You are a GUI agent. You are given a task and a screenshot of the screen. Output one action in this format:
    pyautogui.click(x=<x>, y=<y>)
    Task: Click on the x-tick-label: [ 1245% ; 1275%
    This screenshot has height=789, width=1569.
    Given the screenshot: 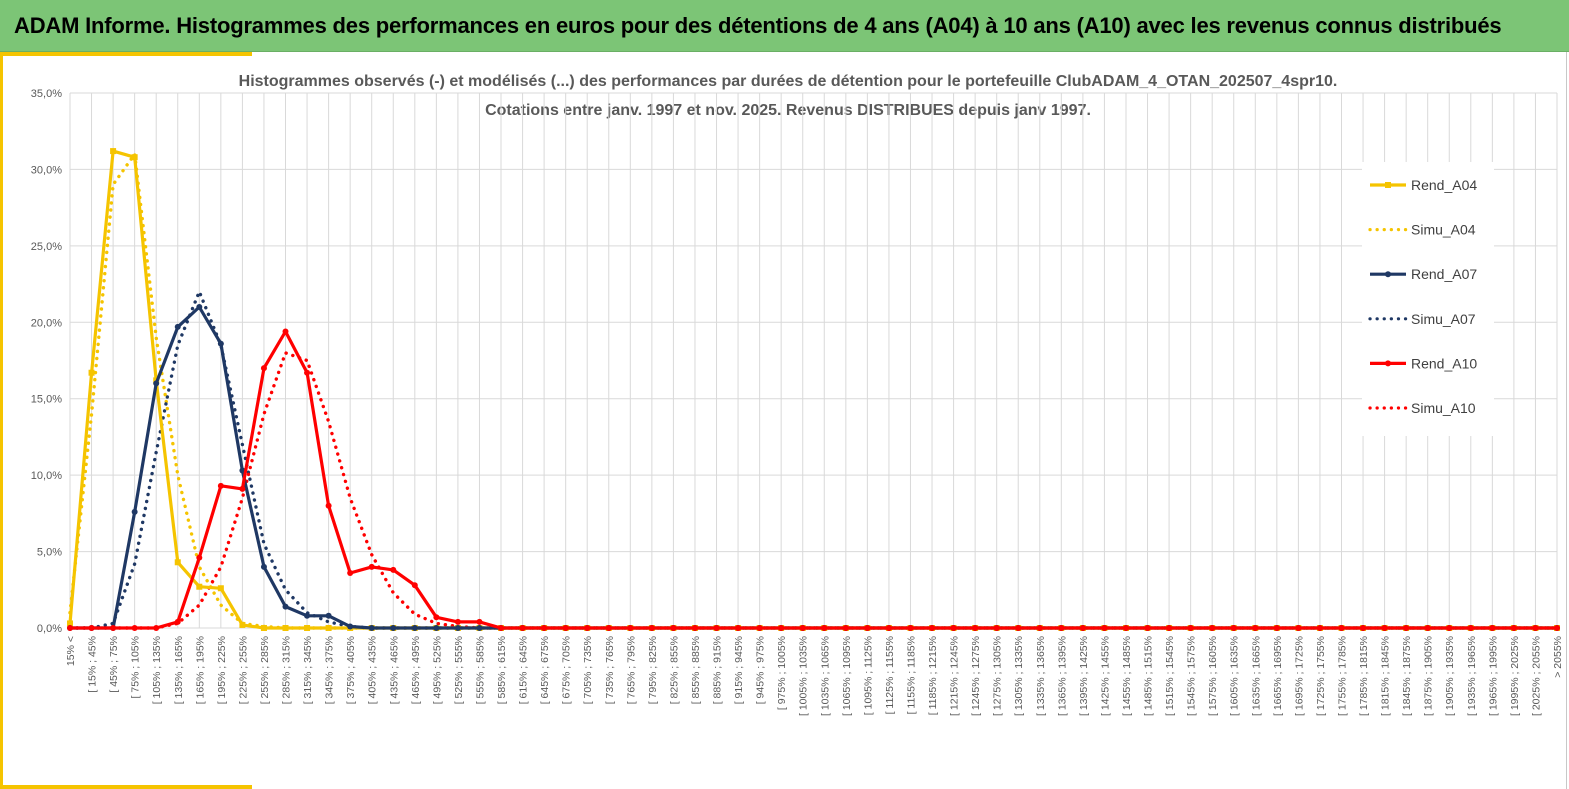 What is the action you would take?
    pyautogui.click(x=976, y=676)
    